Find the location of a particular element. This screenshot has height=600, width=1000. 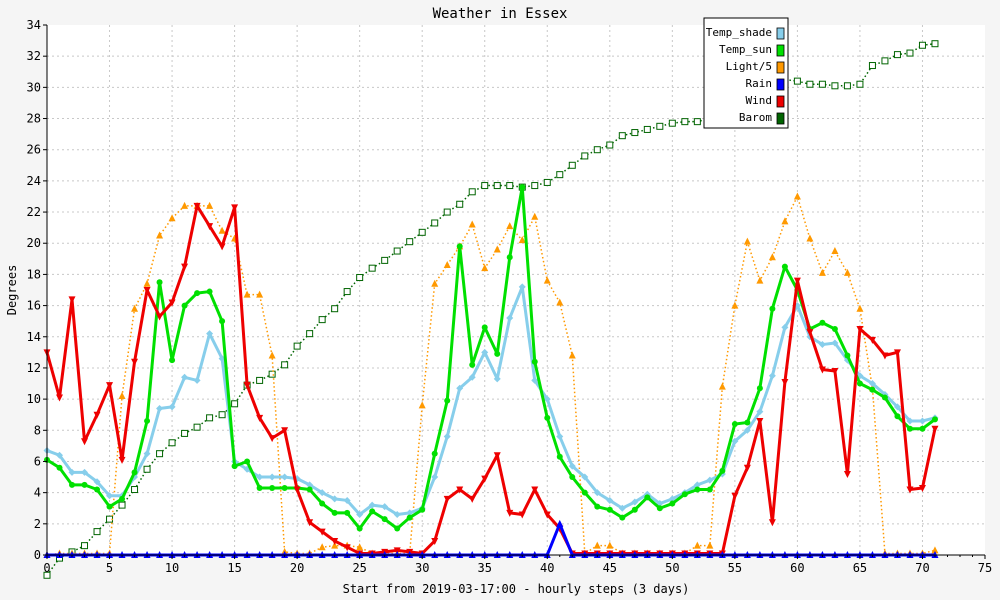

legend-label-barom: Barom is located at coordinates (755, 117).